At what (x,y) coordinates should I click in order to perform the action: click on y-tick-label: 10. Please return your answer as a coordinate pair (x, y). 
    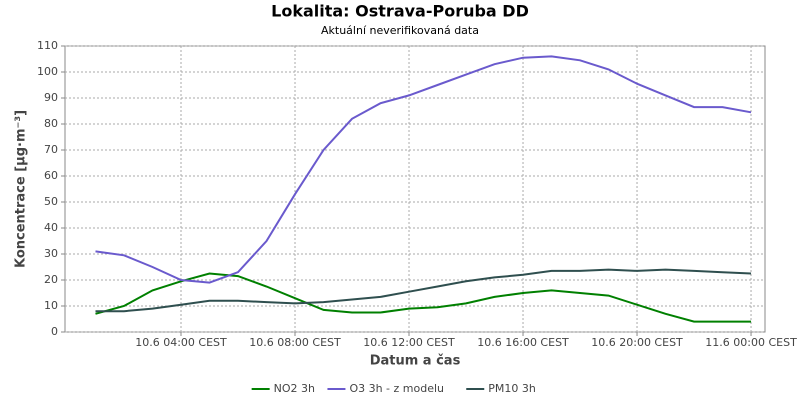
    Looking at the image, I should click on (51, 305).